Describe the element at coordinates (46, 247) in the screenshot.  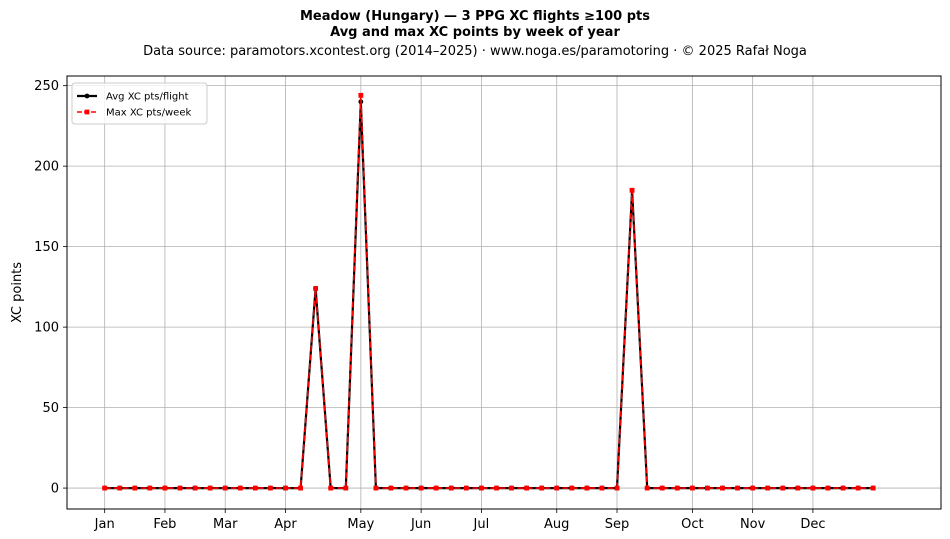
I see `y-tick-label: 150` at that location.